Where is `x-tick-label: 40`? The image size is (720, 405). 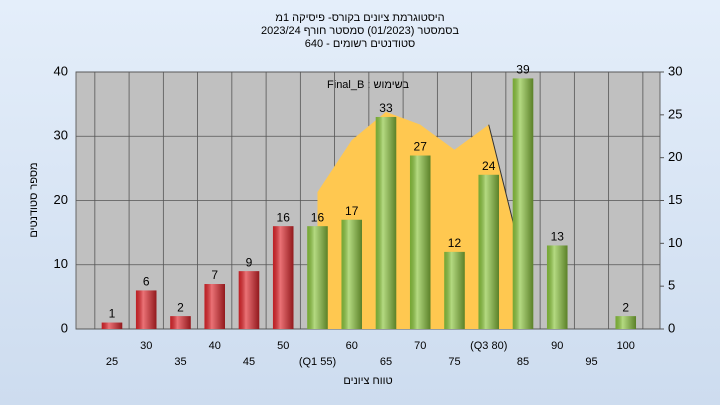 x-tick-label: 40 is located at coordinates (215, 346).